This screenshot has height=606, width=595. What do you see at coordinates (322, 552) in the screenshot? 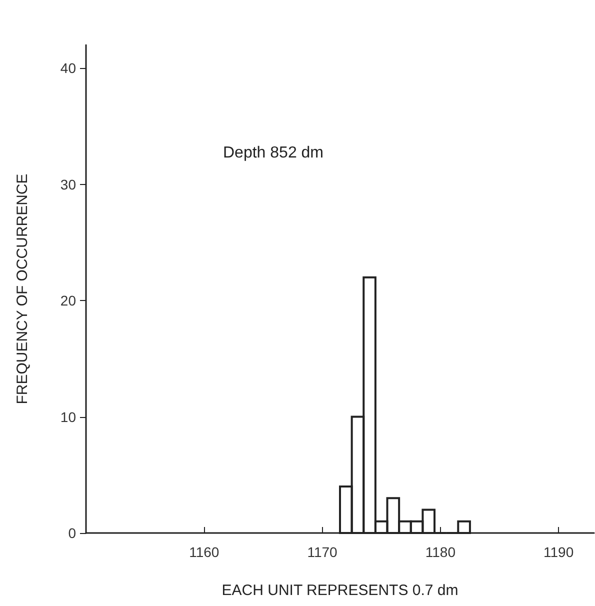
I see `x-tick-label: 1170` at bounding box center [322, 552].